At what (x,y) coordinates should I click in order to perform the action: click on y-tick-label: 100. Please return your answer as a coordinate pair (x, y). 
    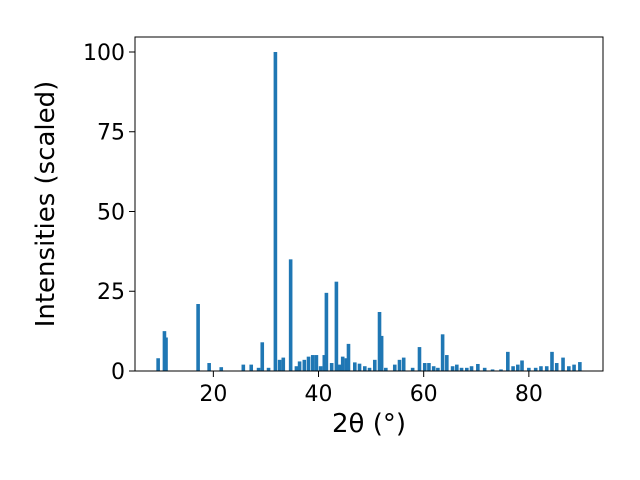
    Looking at the image, I should click on (104, 53).